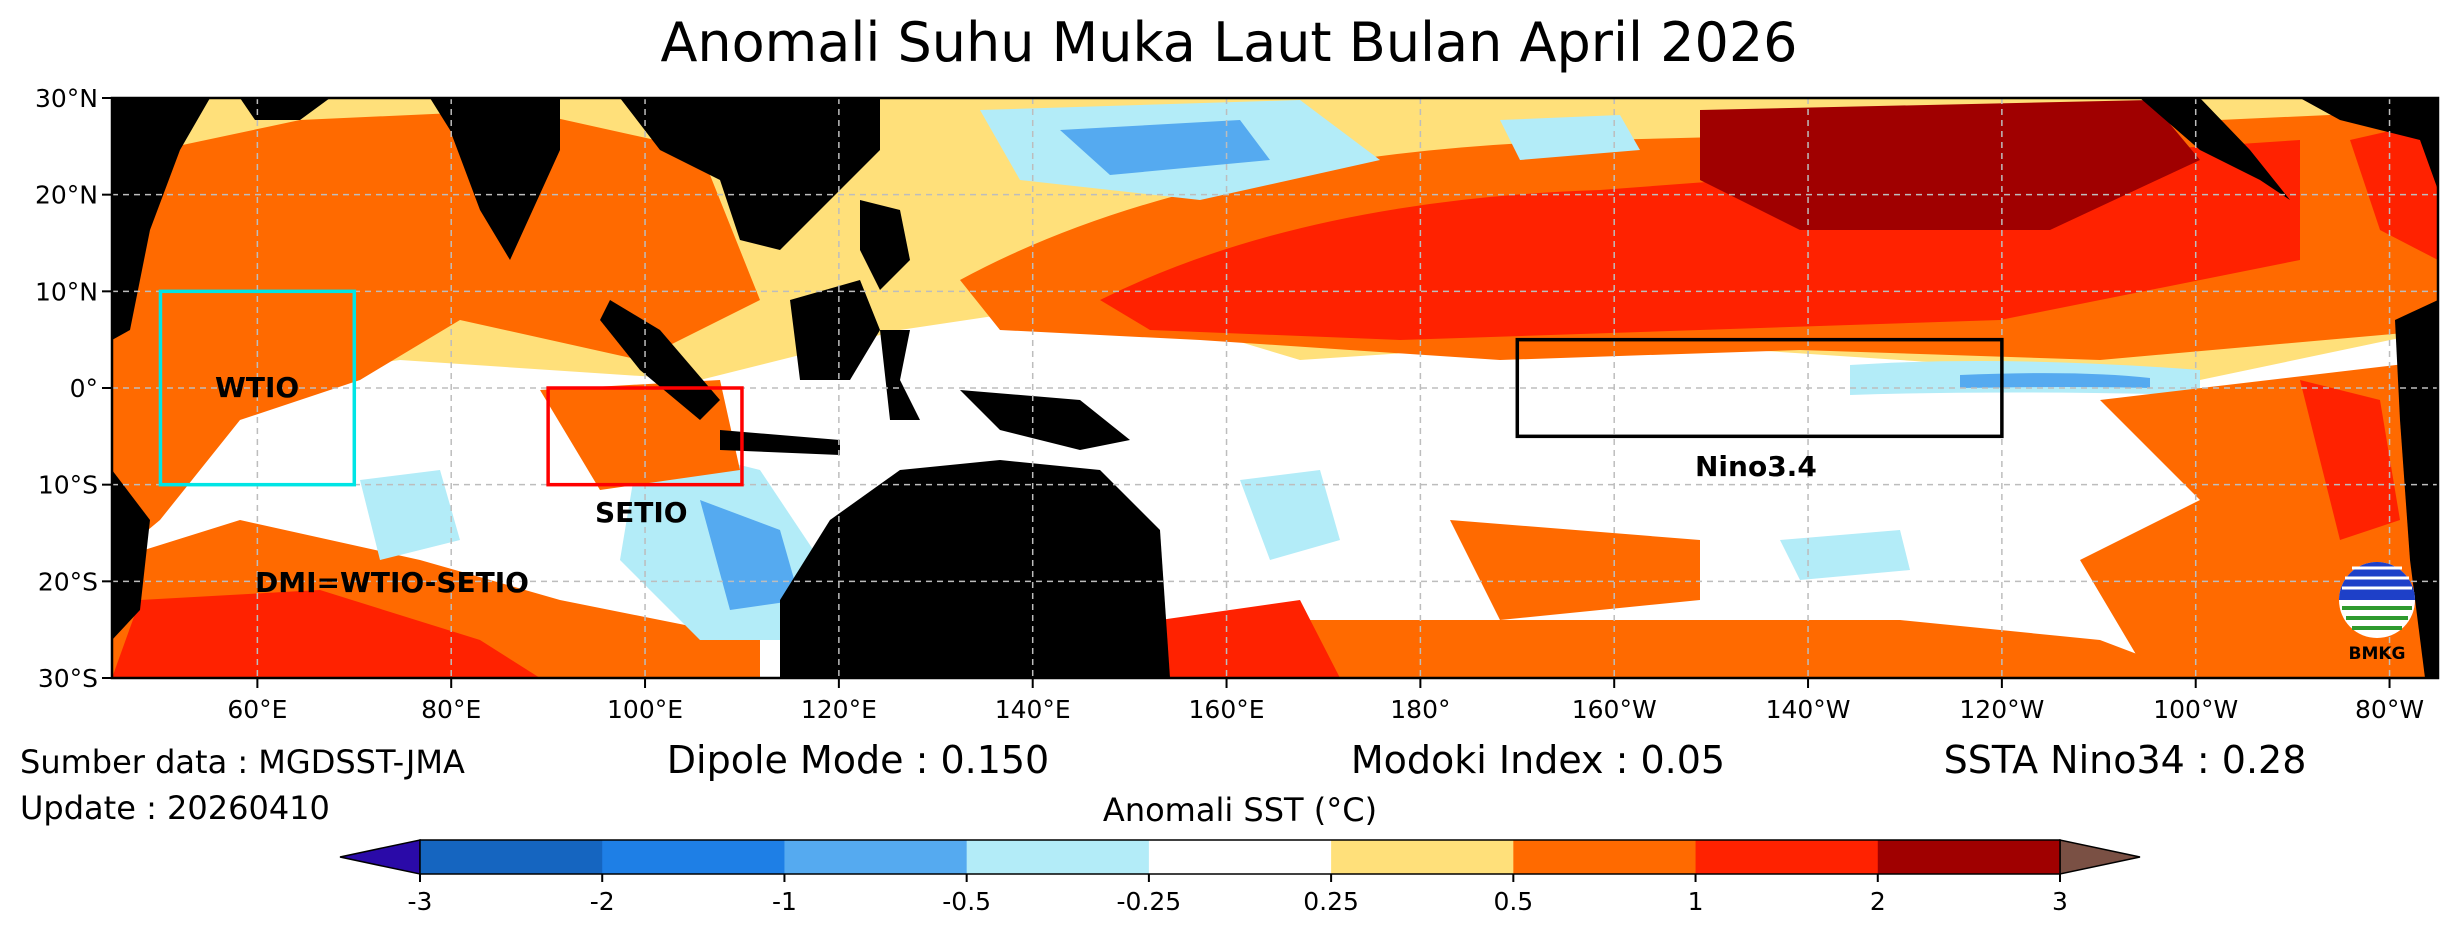 This screenshot has height=942, width=2458. Describe the element at coordinates (2100, 857) in the screenshot. I see `colorbar-over-arrow` at that location.